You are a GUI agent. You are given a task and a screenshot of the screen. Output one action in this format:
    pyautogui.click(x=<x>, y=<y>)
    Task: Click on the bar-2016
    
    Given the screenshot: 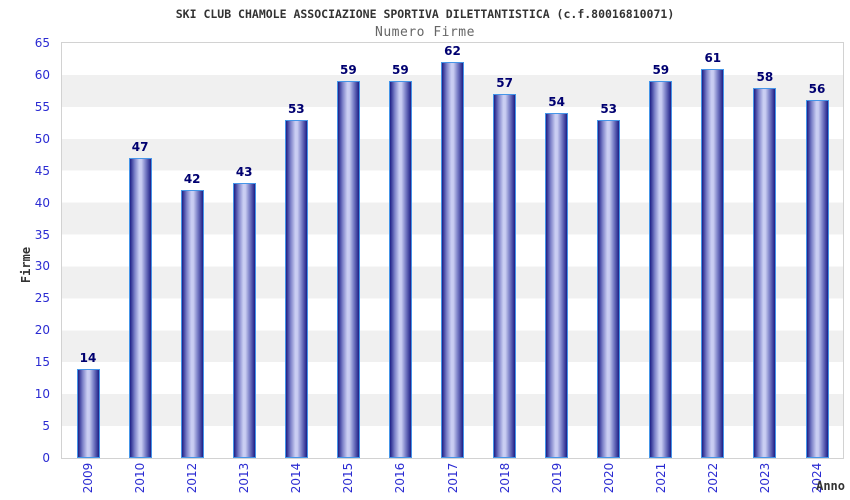 What is the action you would take?
    pyautogui.click(x=400, y=269)
    